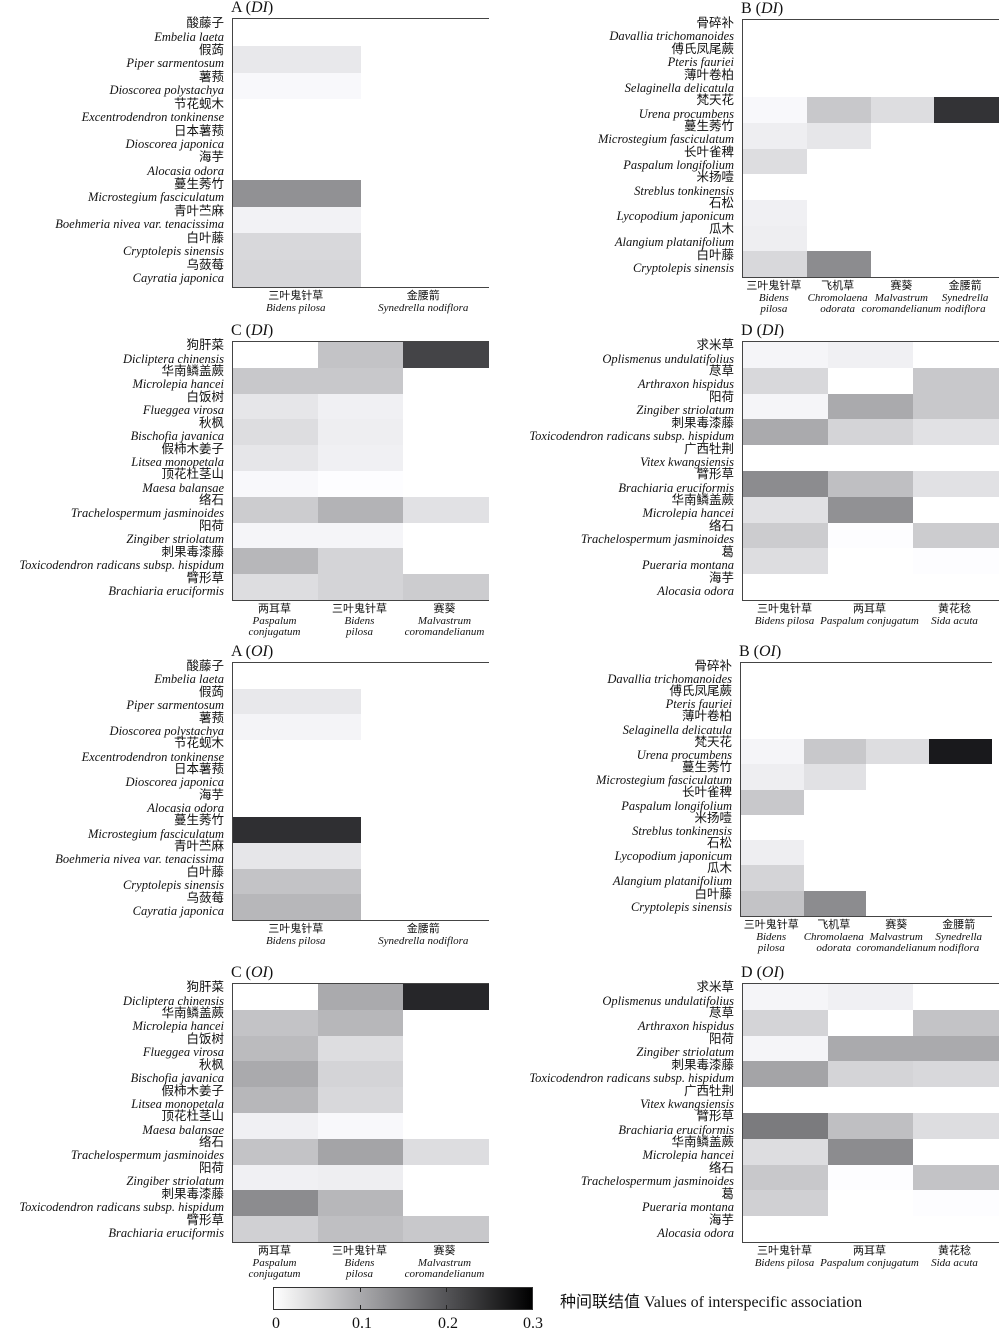 The image size is (1000, 1333). Describe the element at coordinates (682, 818) in the screenshot. I see `row-label-chinese: 米扬噎` at that location.